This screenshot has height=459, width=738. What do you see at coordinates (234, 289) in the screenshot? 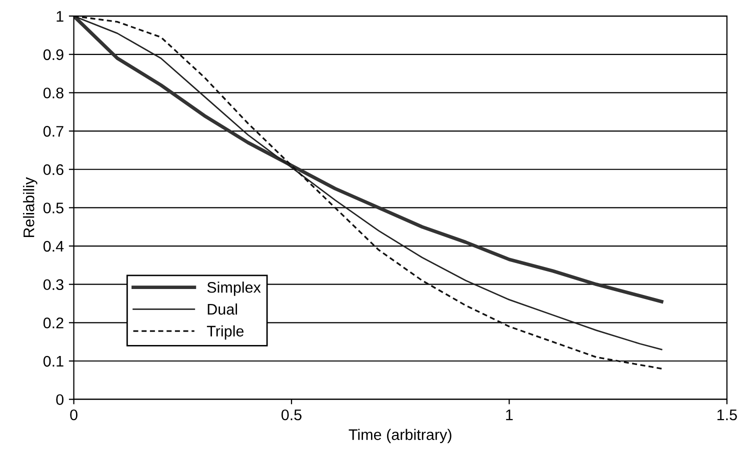
I see `legend-label: Simplex` at bounding box center [234, 289].